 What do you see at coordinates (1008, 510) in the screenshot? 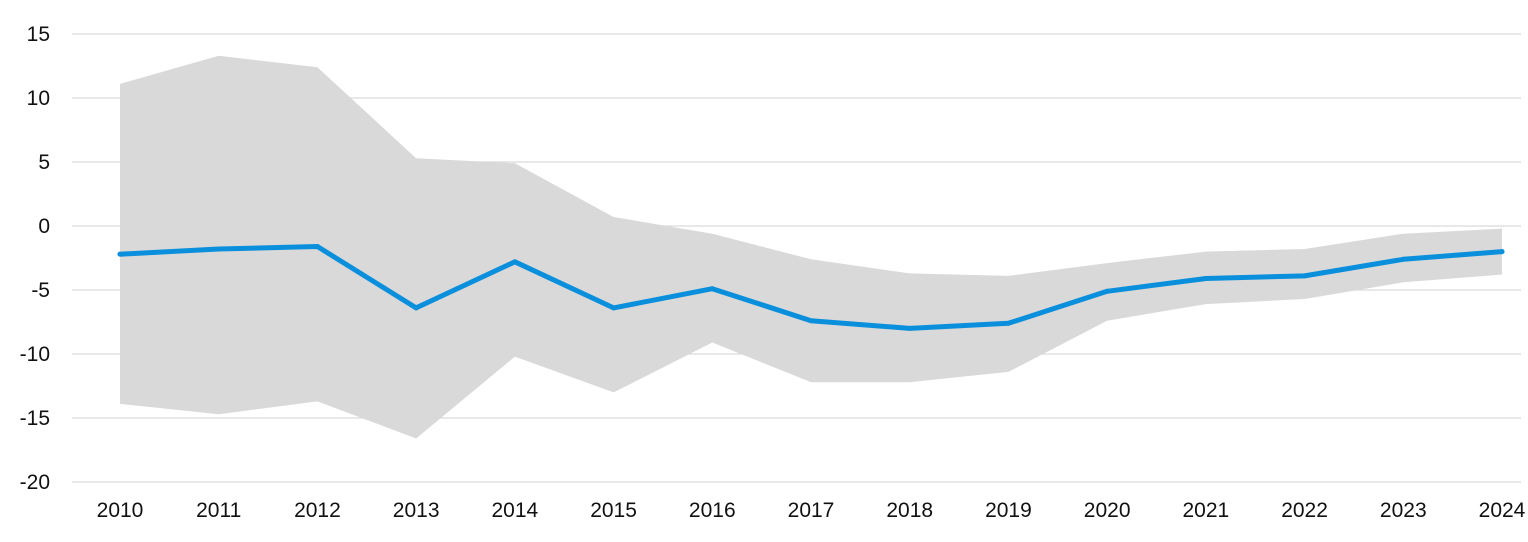
I see `x-tick-label: 2019` at bounding box center [1008, 510].